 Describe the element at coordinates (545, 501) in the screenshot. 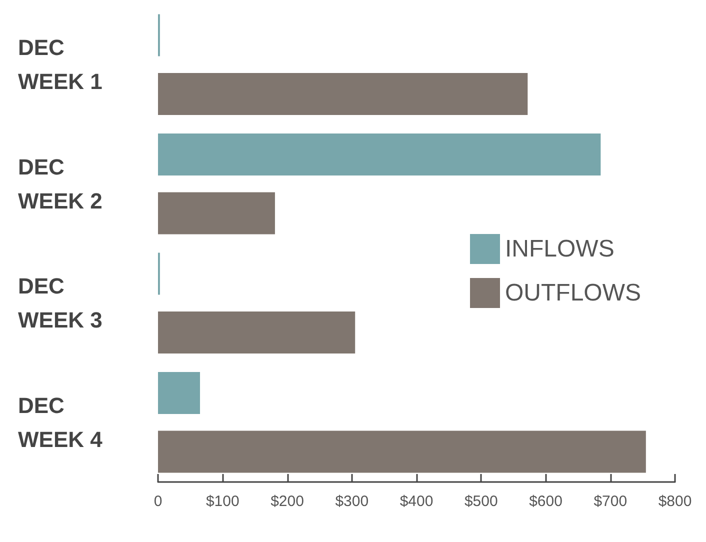

I see `x-tick-label: $600` at that location.